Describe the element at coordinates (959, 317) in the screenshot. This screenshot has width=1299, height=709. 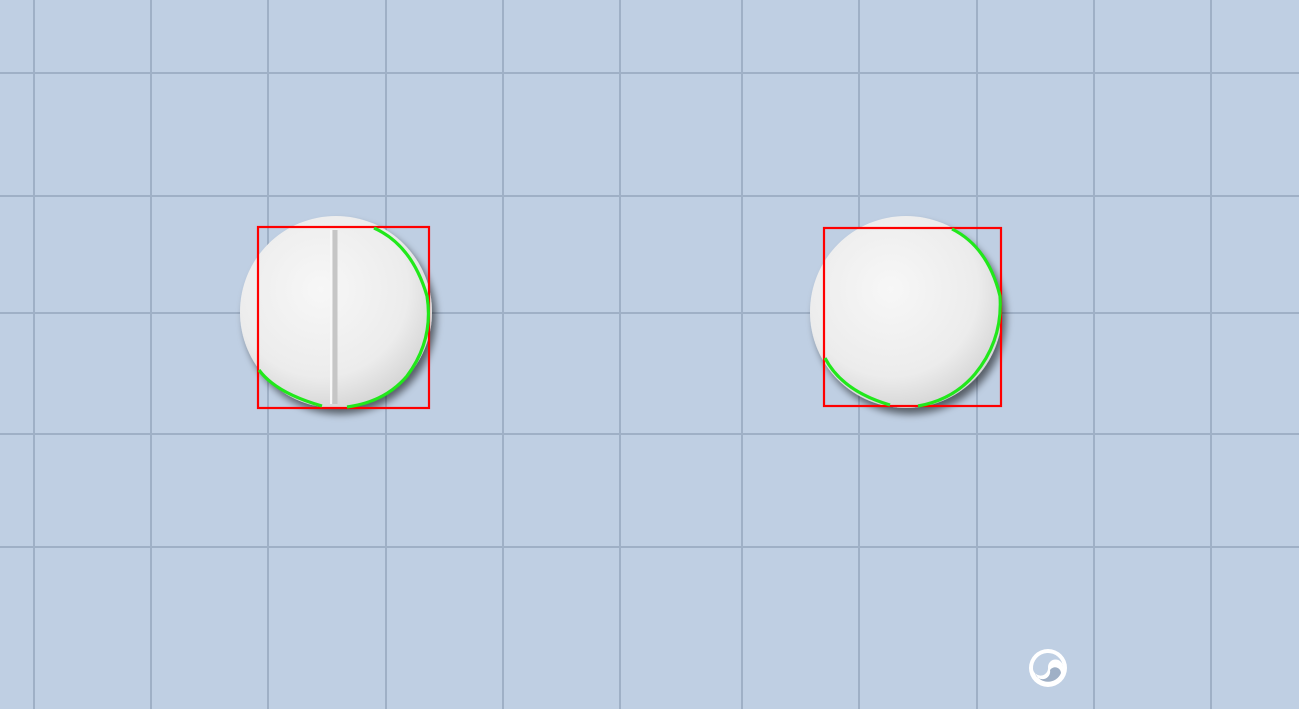
I see `pill-right-edge-trace-right` at that location.